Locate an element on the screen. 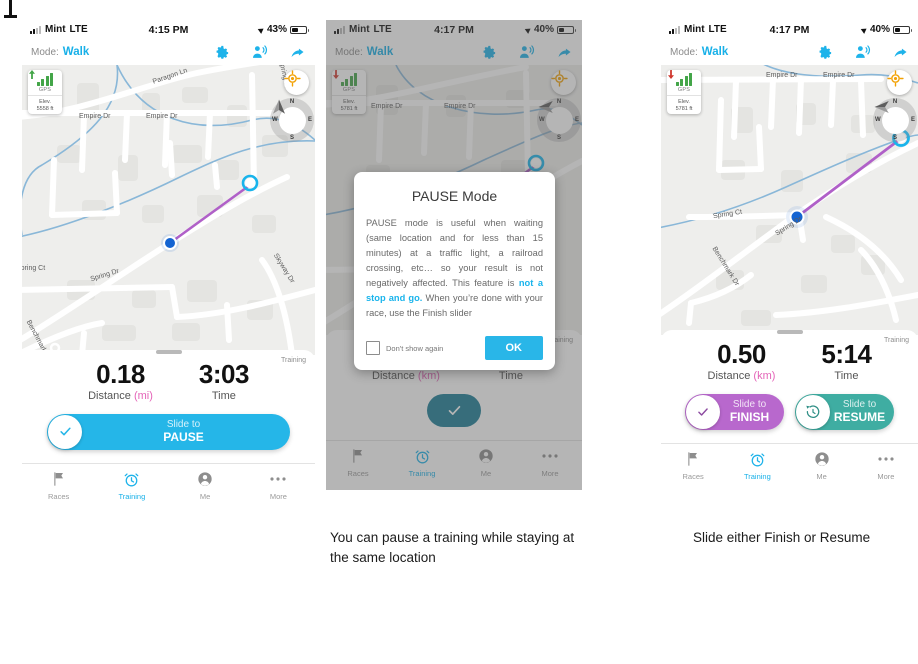 The height and width of the screenshot is (664, 918). status-bar-clock: 4:17 PM is located at coordinates (789, 29).